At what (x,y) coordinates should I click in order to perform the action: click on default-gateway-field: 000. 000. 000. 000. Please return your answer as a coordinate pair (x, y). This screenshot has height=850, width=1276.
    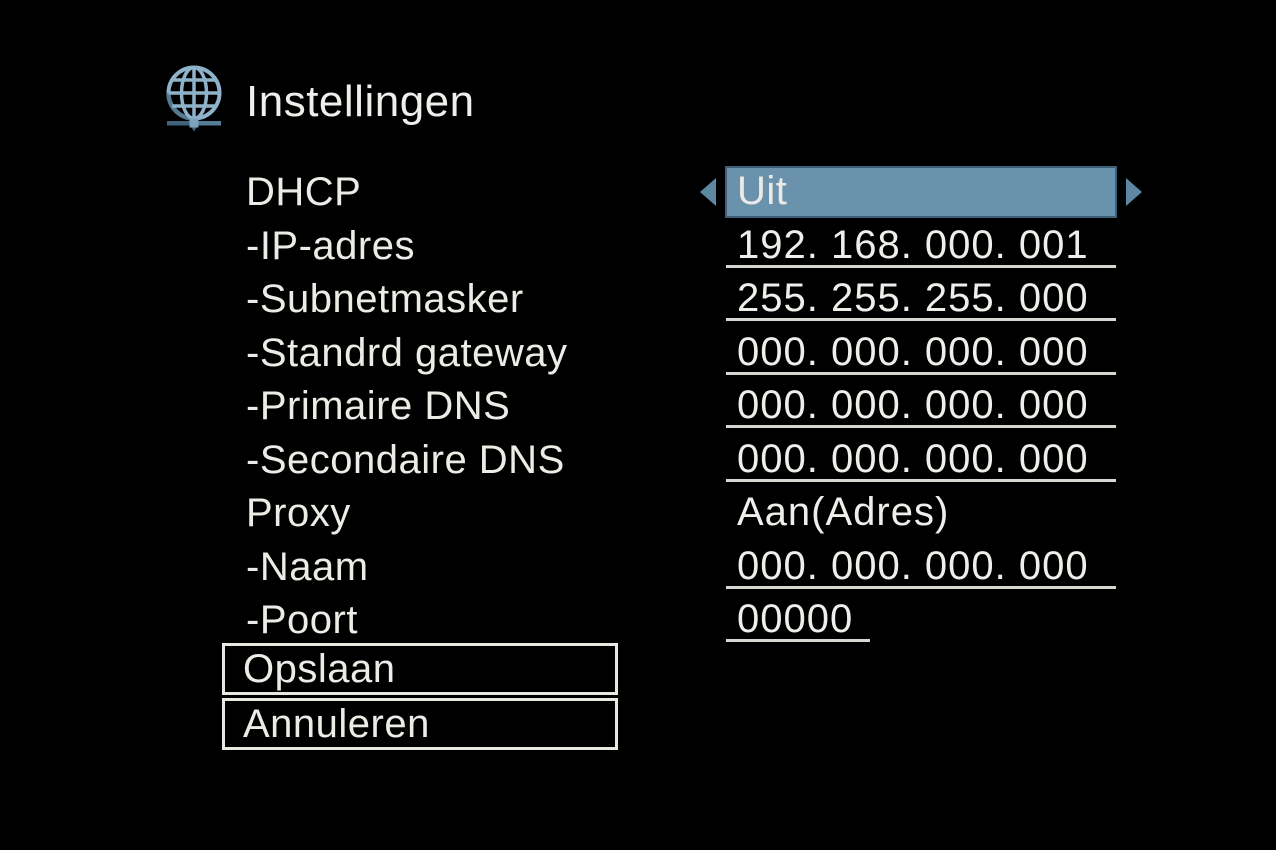
    Looking at the image, I should click on (921, 351).